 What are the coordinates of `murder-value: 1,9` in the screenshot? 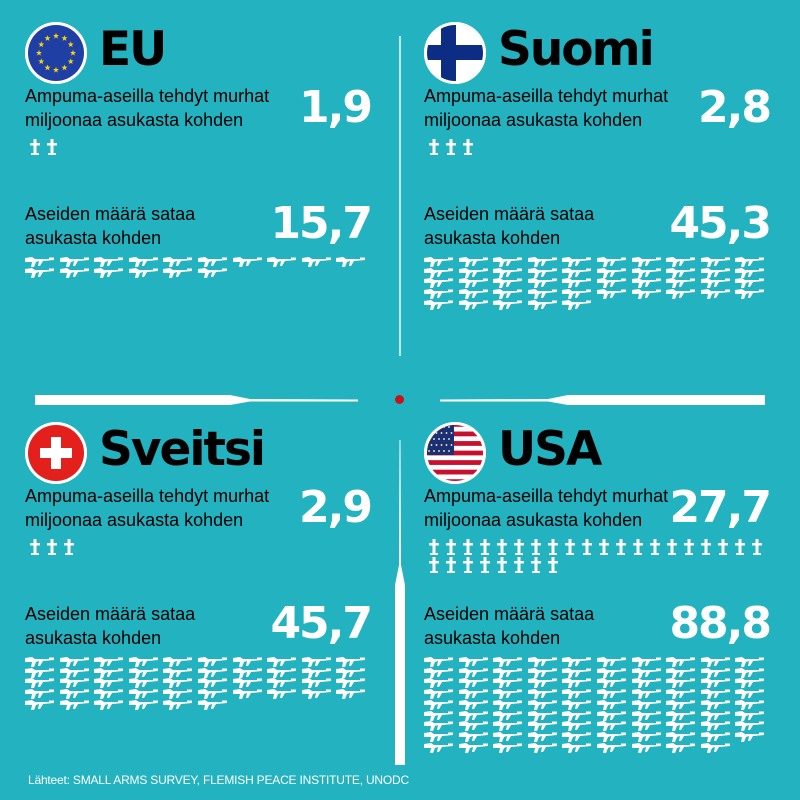 It's located at (336, 107).